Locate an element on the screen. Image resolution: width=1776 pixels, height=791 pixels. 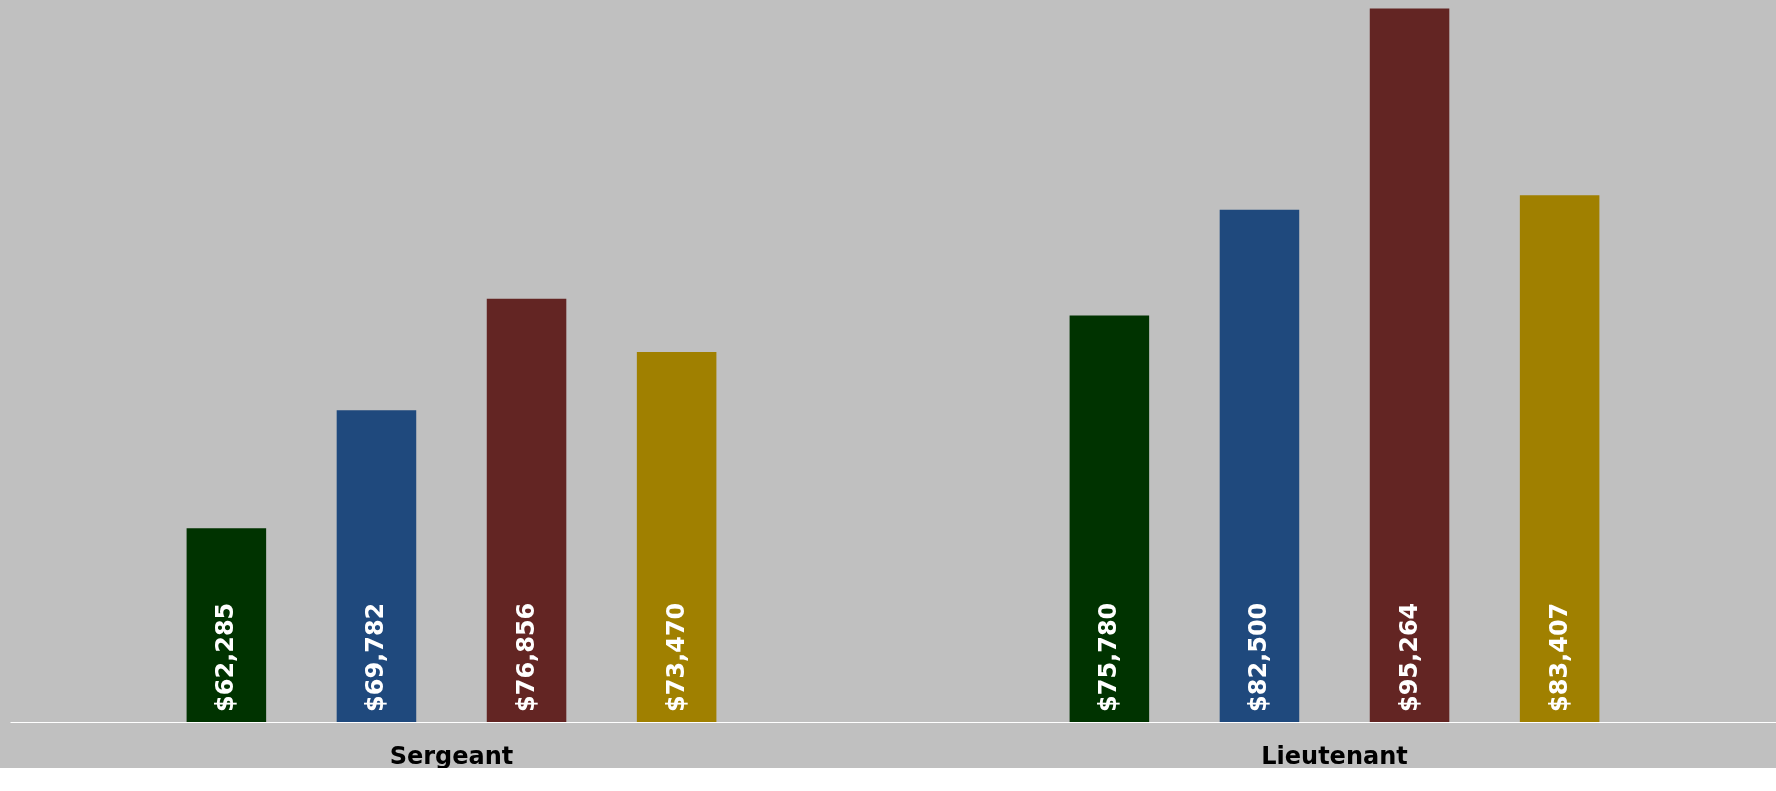
data-label: $95,264 is located at coordinates (1408, 657).